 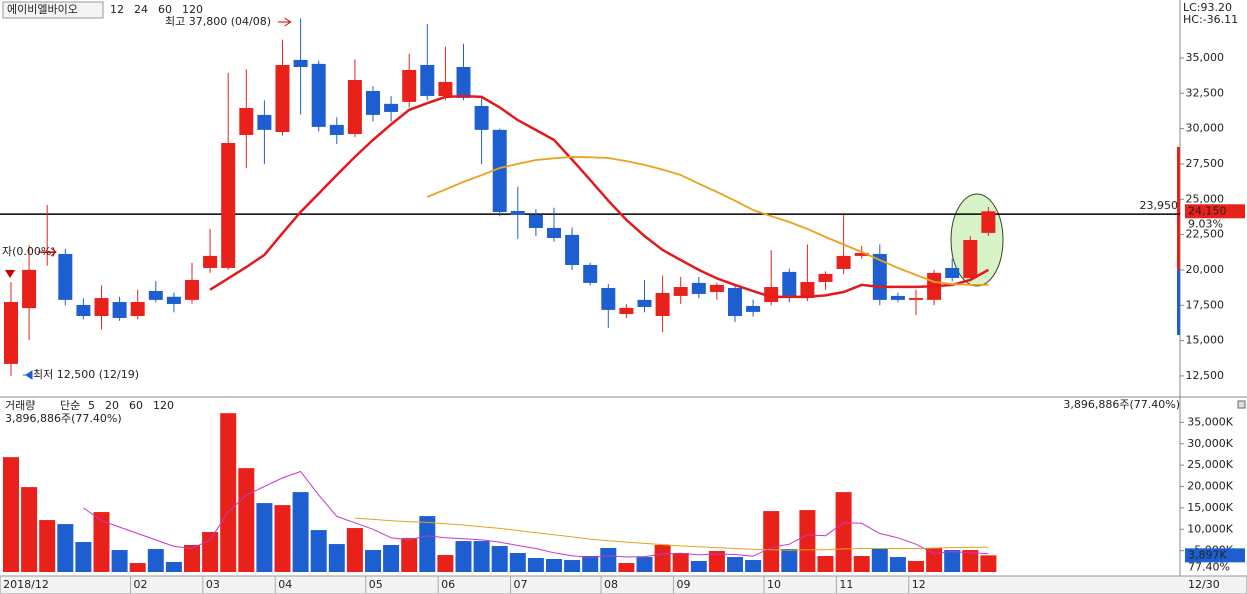 I want to click on y-tick-label: 27,500, so click(x=1205, y=163).